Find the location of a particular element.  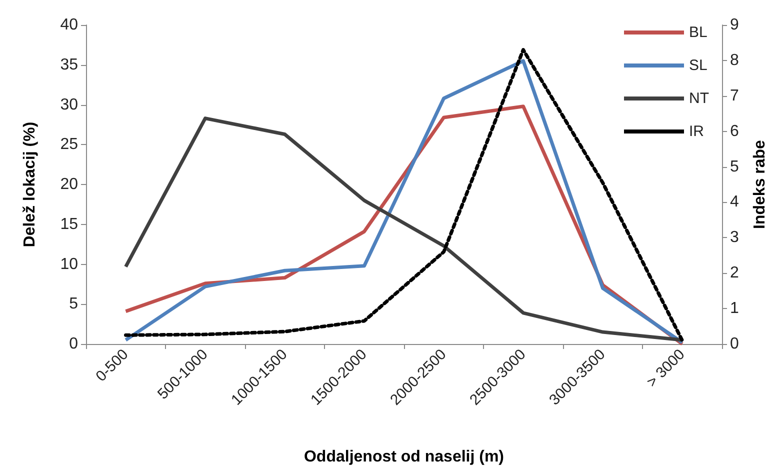

y2-tick-label: 4 is located at coordinates (734, 202).